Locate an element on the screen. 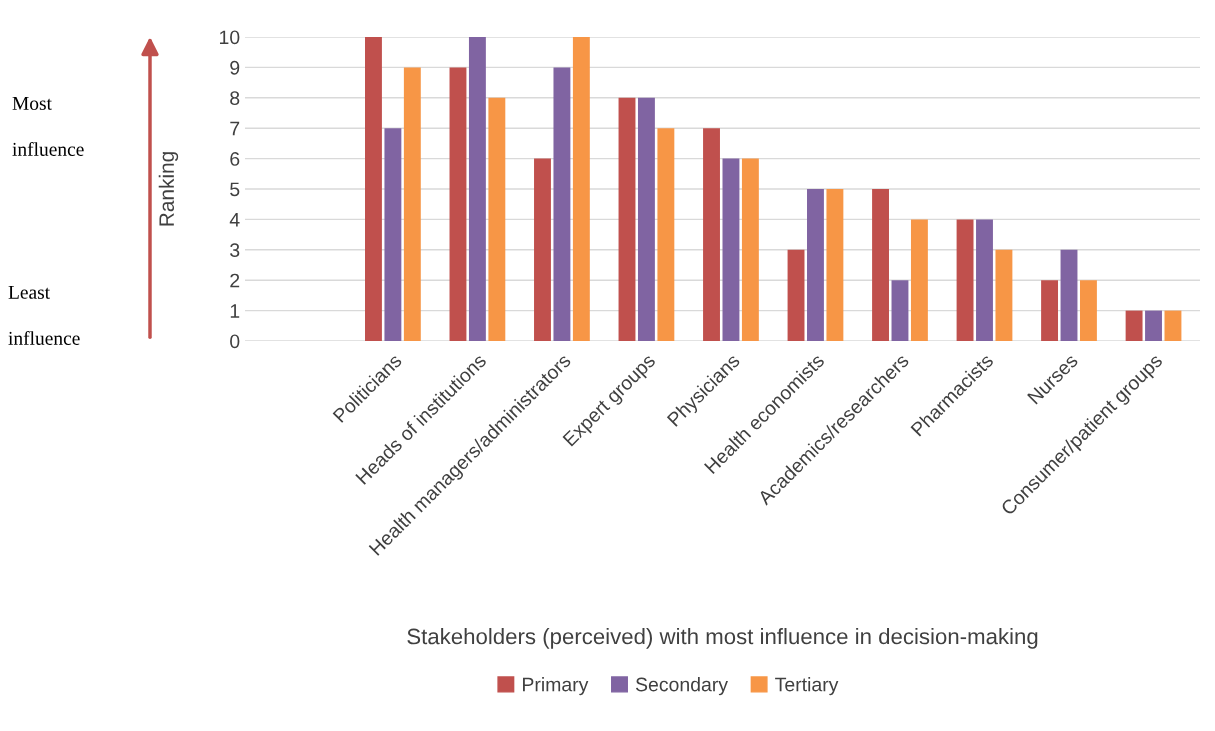  legend-label: Tertiary is located at coordinates (807, 686).